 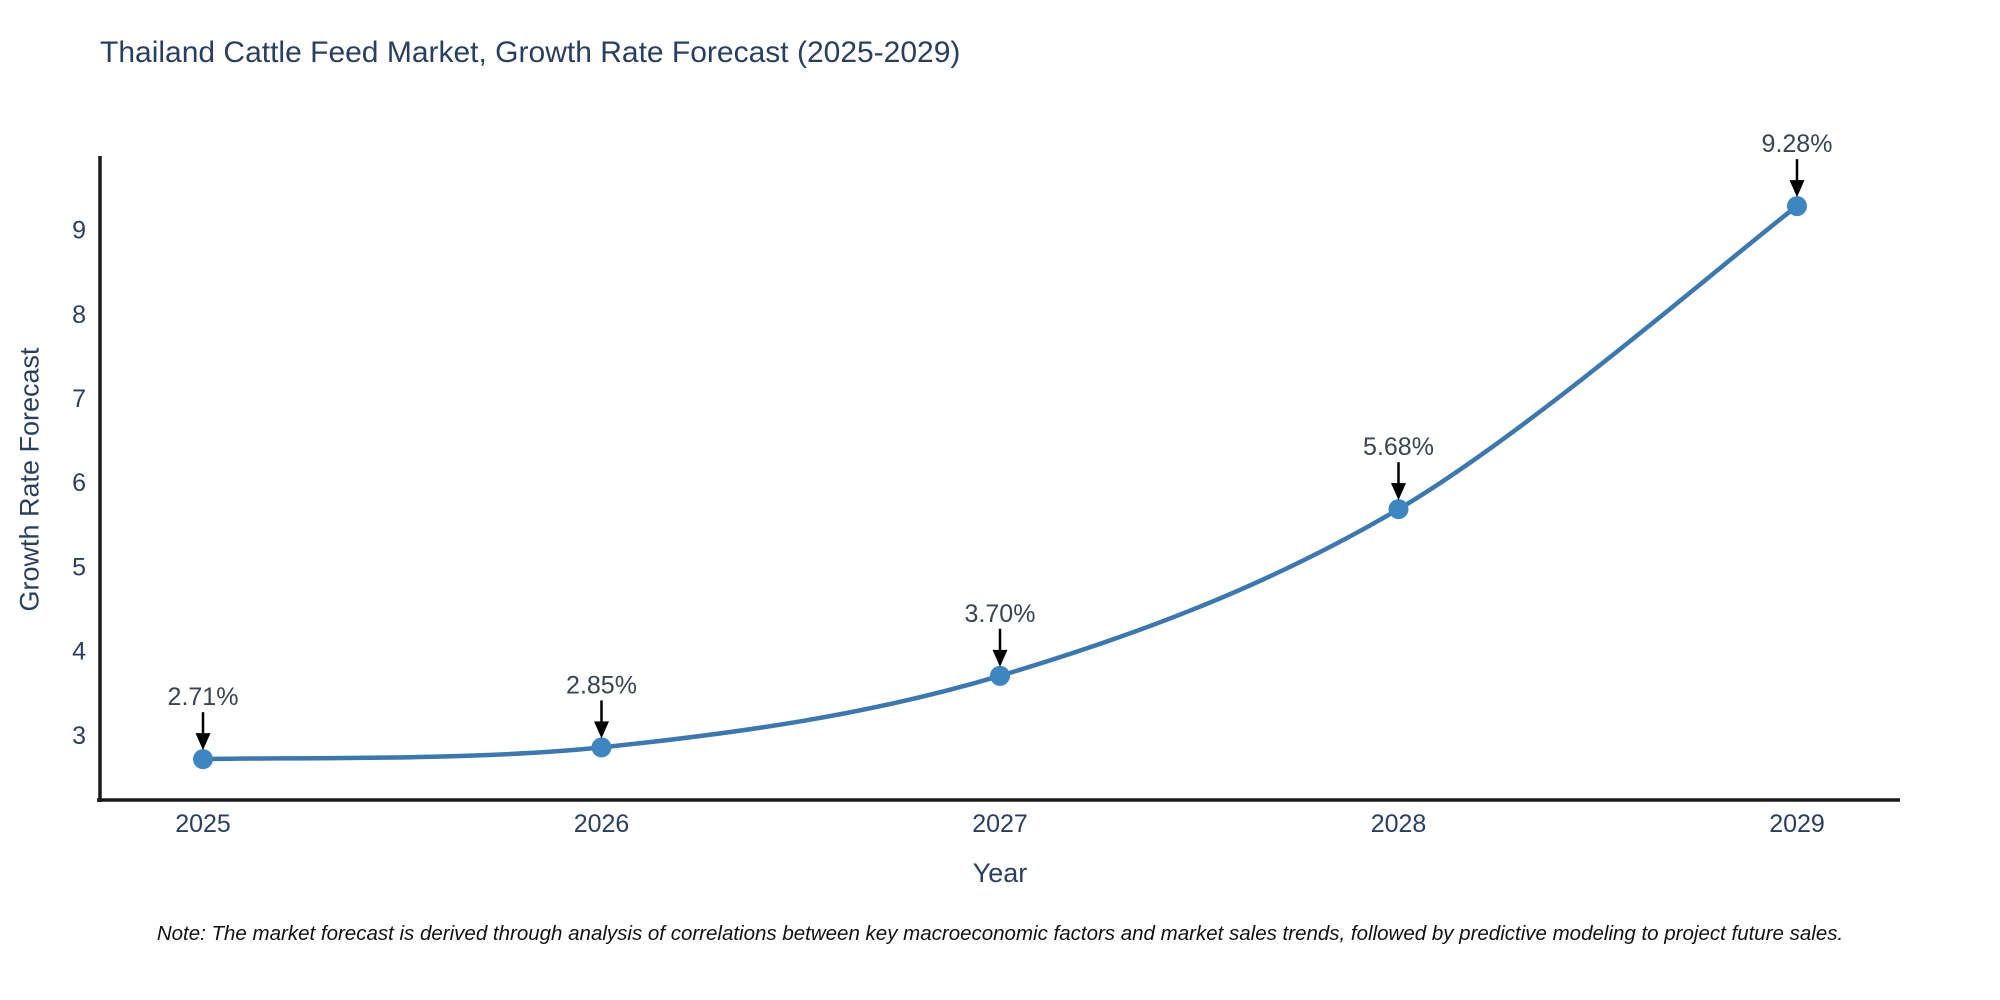 I want to click on x-tick-label: 2027, so click(x=1000, y=824).